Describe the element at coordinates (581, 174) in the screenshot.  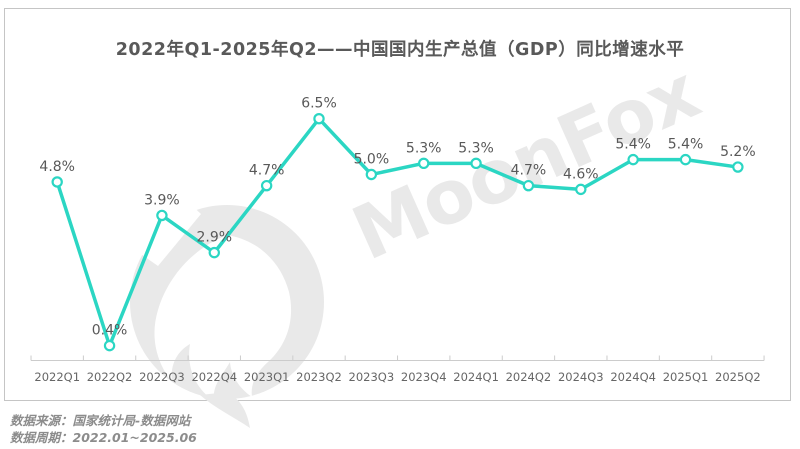
I see `svg-text: 4.6%` at that location.